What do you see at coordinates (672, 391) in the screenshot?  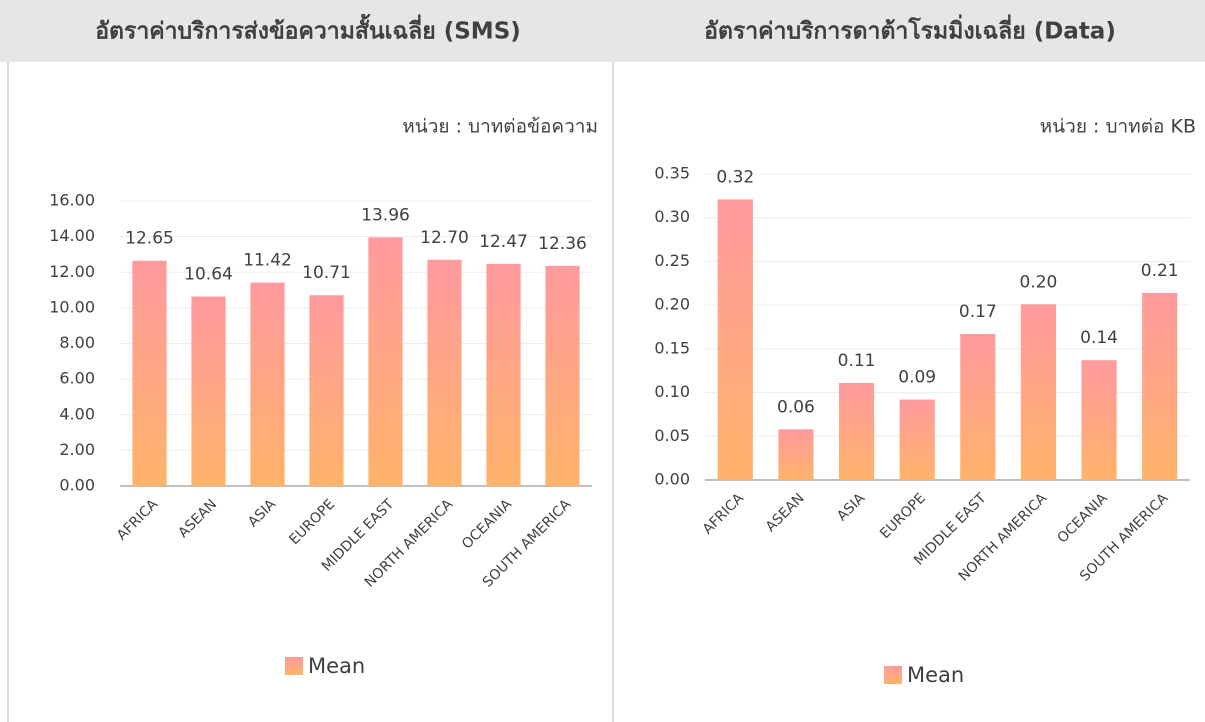 I see `y-tick-label: 0.10` at bounding box center [672, 391].